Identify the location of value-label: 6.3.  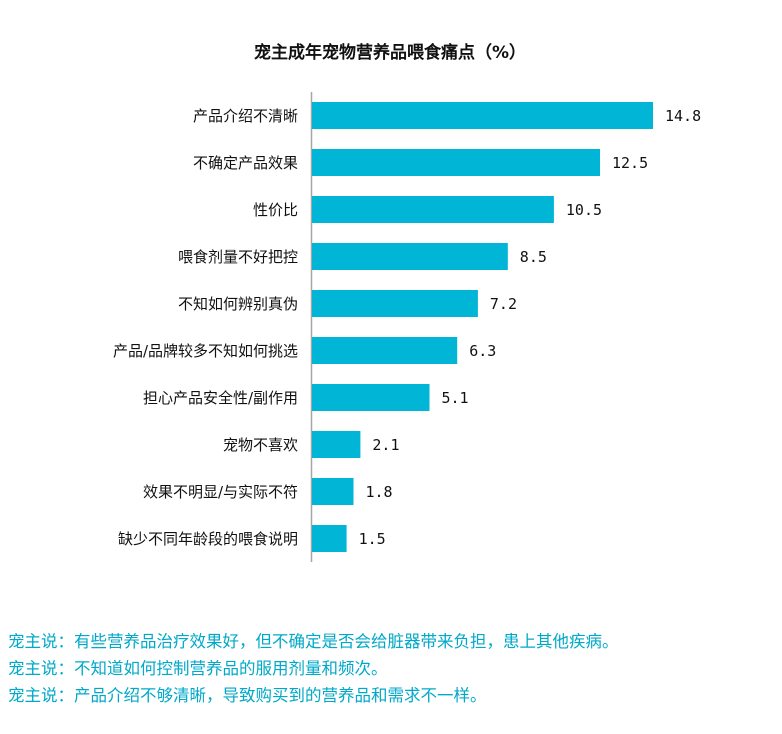
(482, 351).